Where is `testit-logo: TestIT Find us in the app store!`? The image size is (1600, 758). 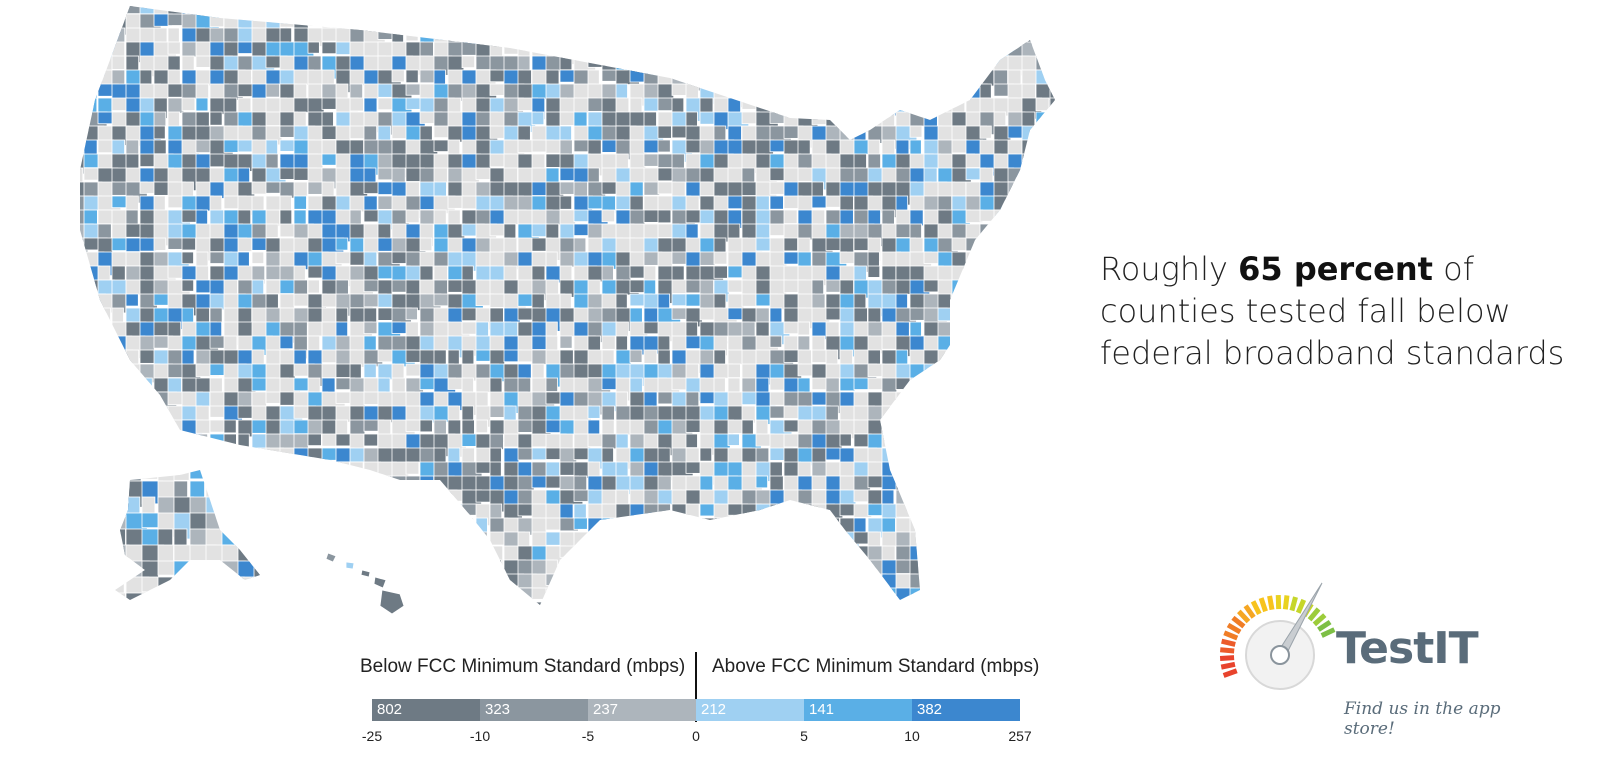
testit-logo: TestIT Find us in the app store! is located at coordinates (1360, 662).